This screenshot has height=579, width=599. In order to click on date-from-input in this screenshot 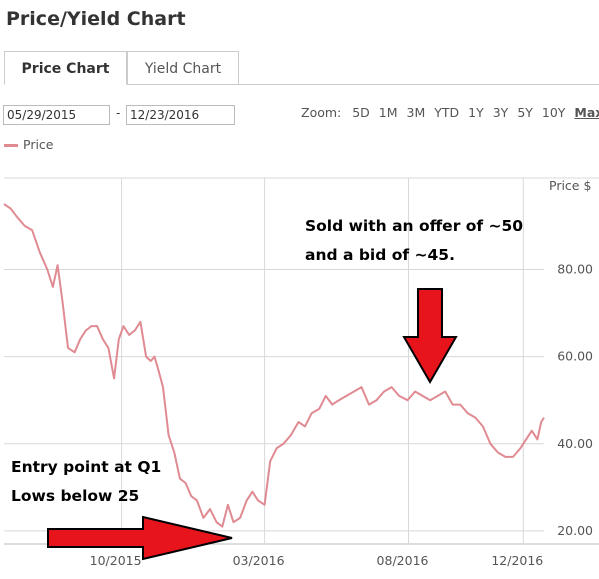, I will do `click(56, 115)`.